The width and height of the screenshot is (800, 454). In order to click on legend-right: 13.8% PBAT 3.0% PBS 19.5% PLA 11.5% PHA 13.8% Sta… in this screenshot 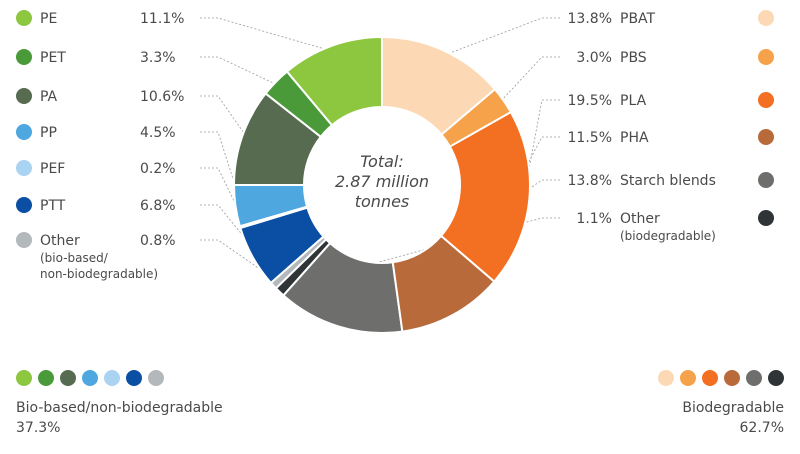, I will do `click(671, 126)`.